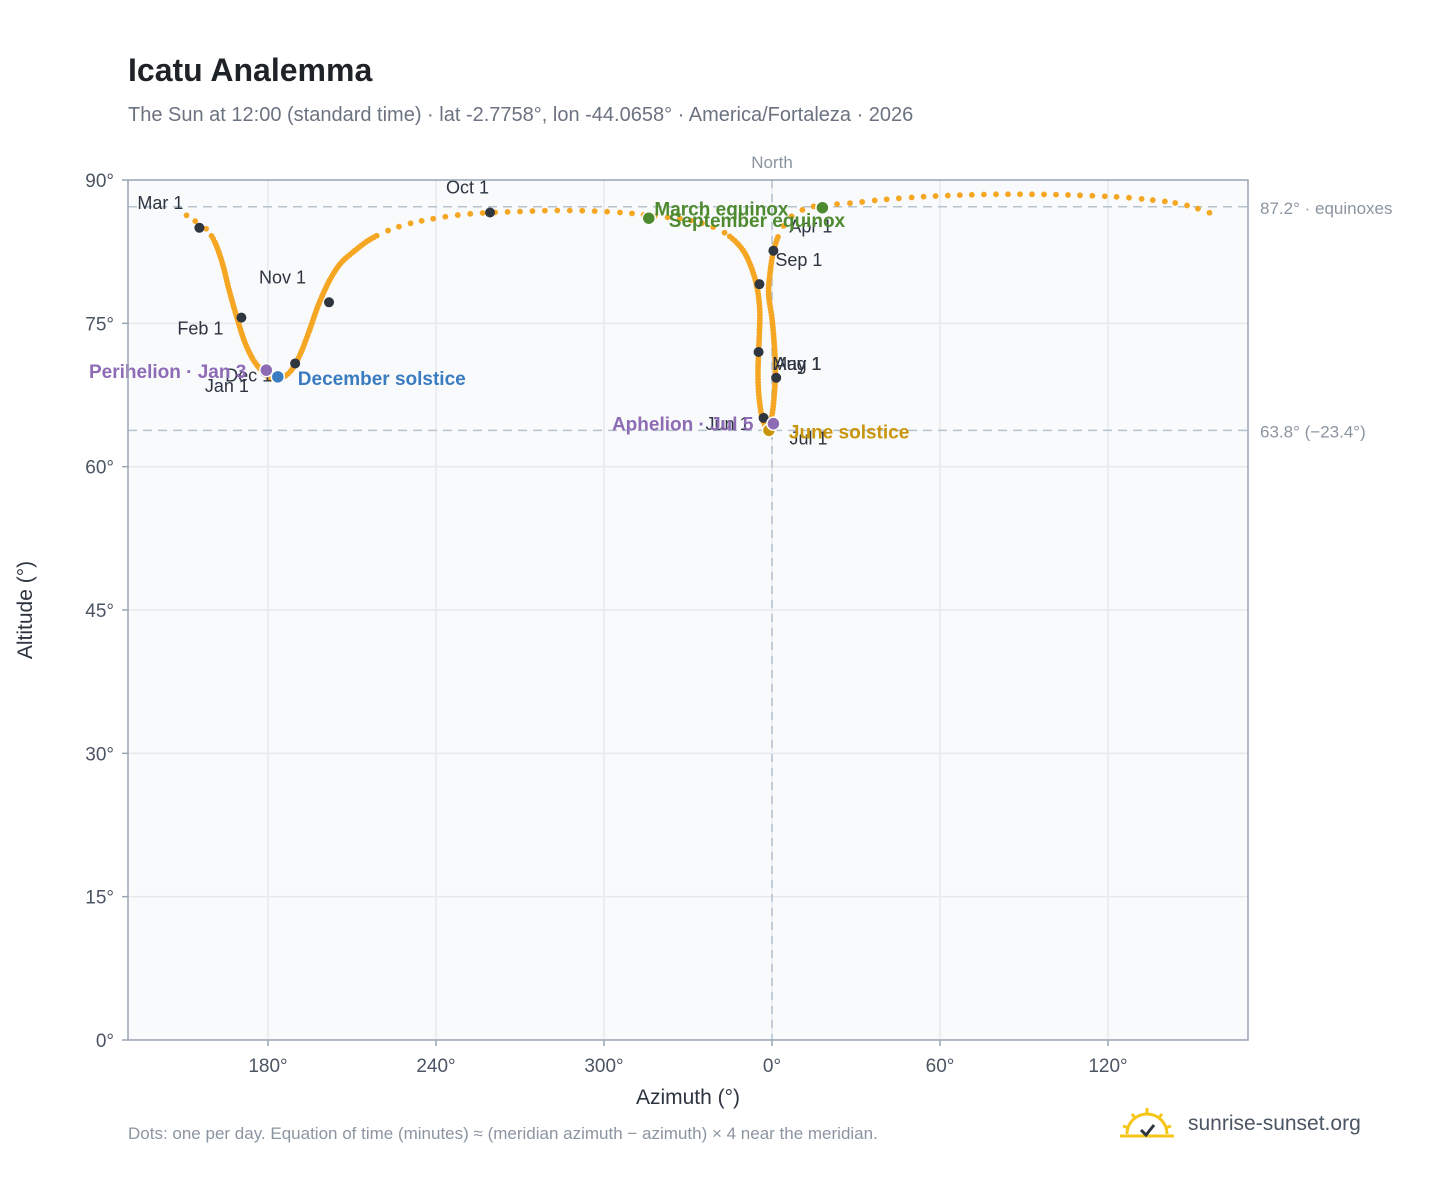  Describe the element at coordinates (728, 424) in the screenshot. I see `month-label: Jun 1` at that location.